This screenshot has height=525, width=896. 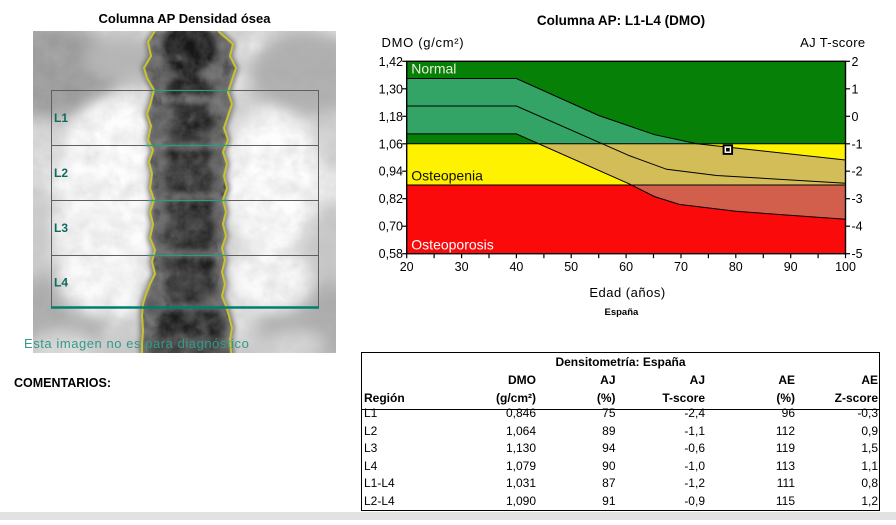 What do you see at coordinates (516, 267) in the screenshot?
I see `svg-text: 40` at bounding box center [516, 267].